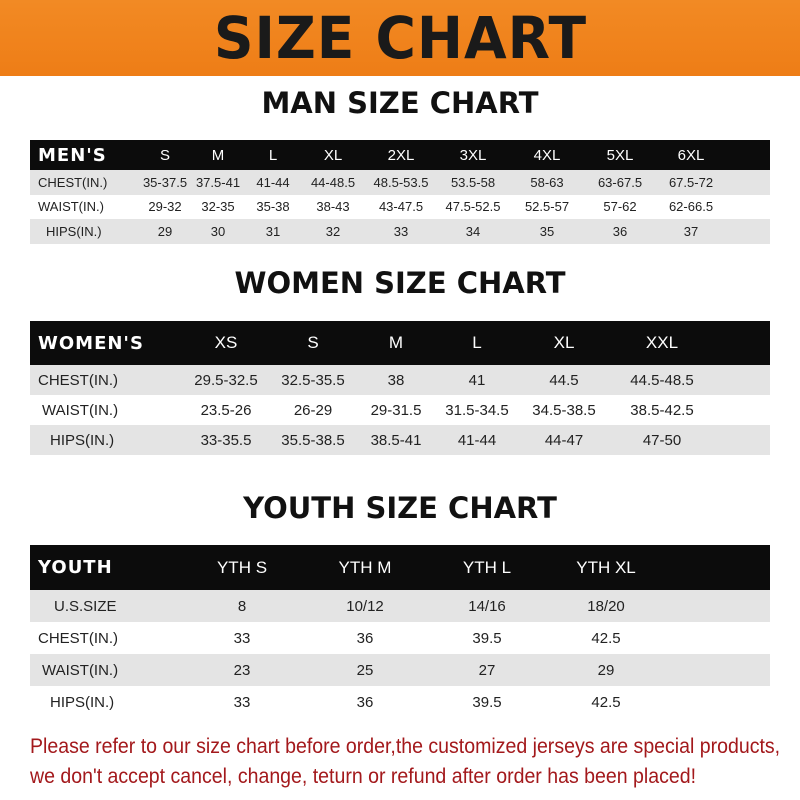 The height and width of the screenshot is (800, 800). I want to click on table-cell: 18/20, so click(606, 606).